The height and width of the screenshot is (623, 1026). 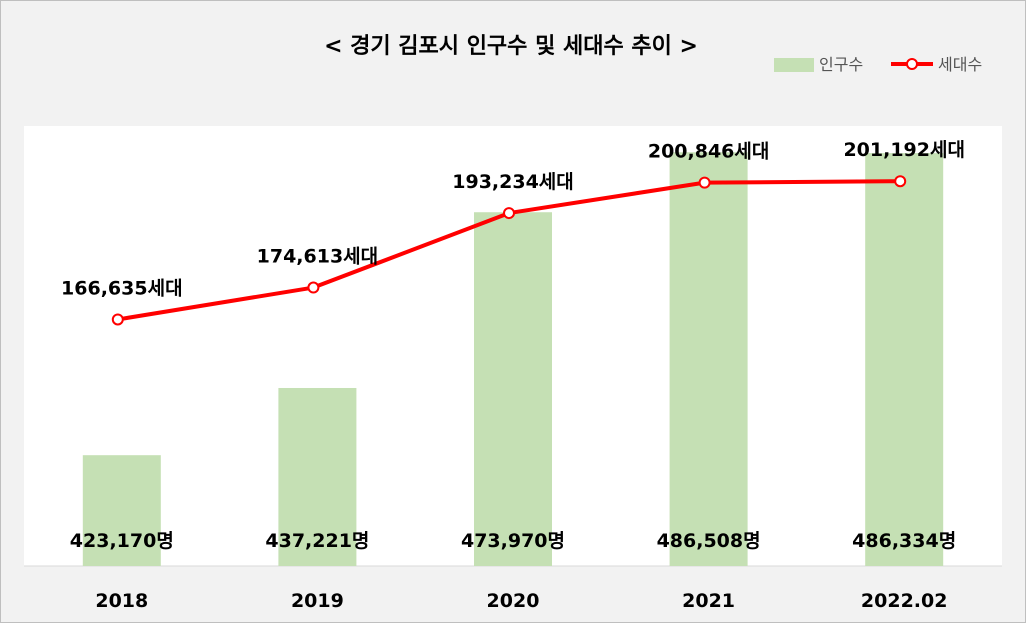 What do you see at coordinates (708, 359) in the screenshot?
I see `bar-2021` at bounding box center [708, 359].